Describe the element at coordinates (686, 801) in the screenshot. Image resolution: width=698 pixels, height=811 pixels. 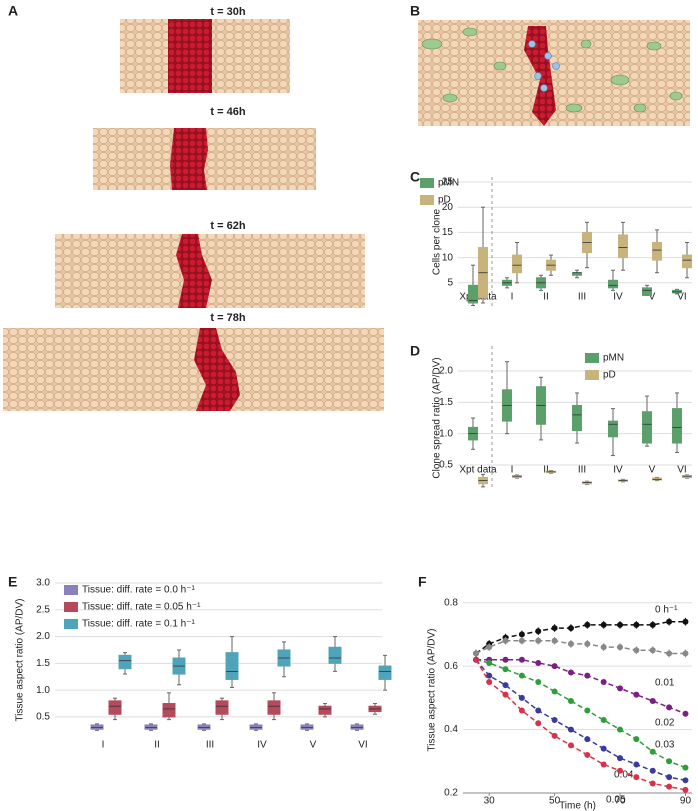
I see `x-tick-label: 90` at that location.